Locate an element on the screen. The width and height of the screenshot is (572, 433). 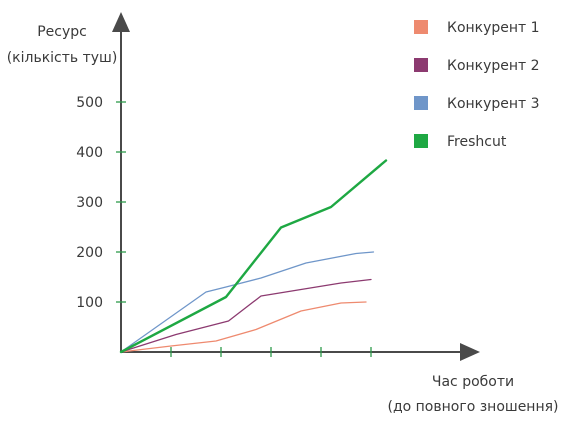
y-tick-label: 500 is located at coordinates (89, 103).